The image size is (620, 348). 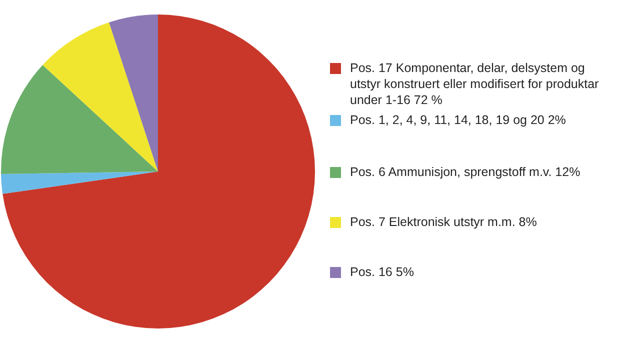 I want to click on legend-label: Pos. 1, 2, 4, 9, 11, 14, 18, 19 og 20 2%, so click(x=458, y=120).